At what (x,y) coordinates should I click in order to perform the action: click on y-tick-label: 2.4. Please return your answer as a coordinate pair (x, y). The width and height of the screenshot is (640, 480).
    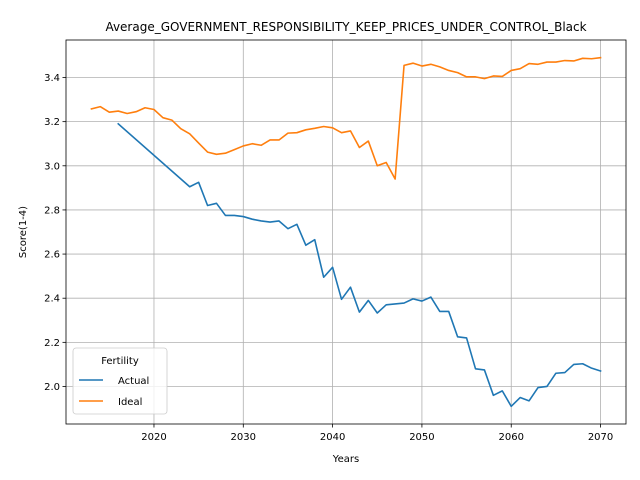
    Looking at the image, I should click on (52, 299).